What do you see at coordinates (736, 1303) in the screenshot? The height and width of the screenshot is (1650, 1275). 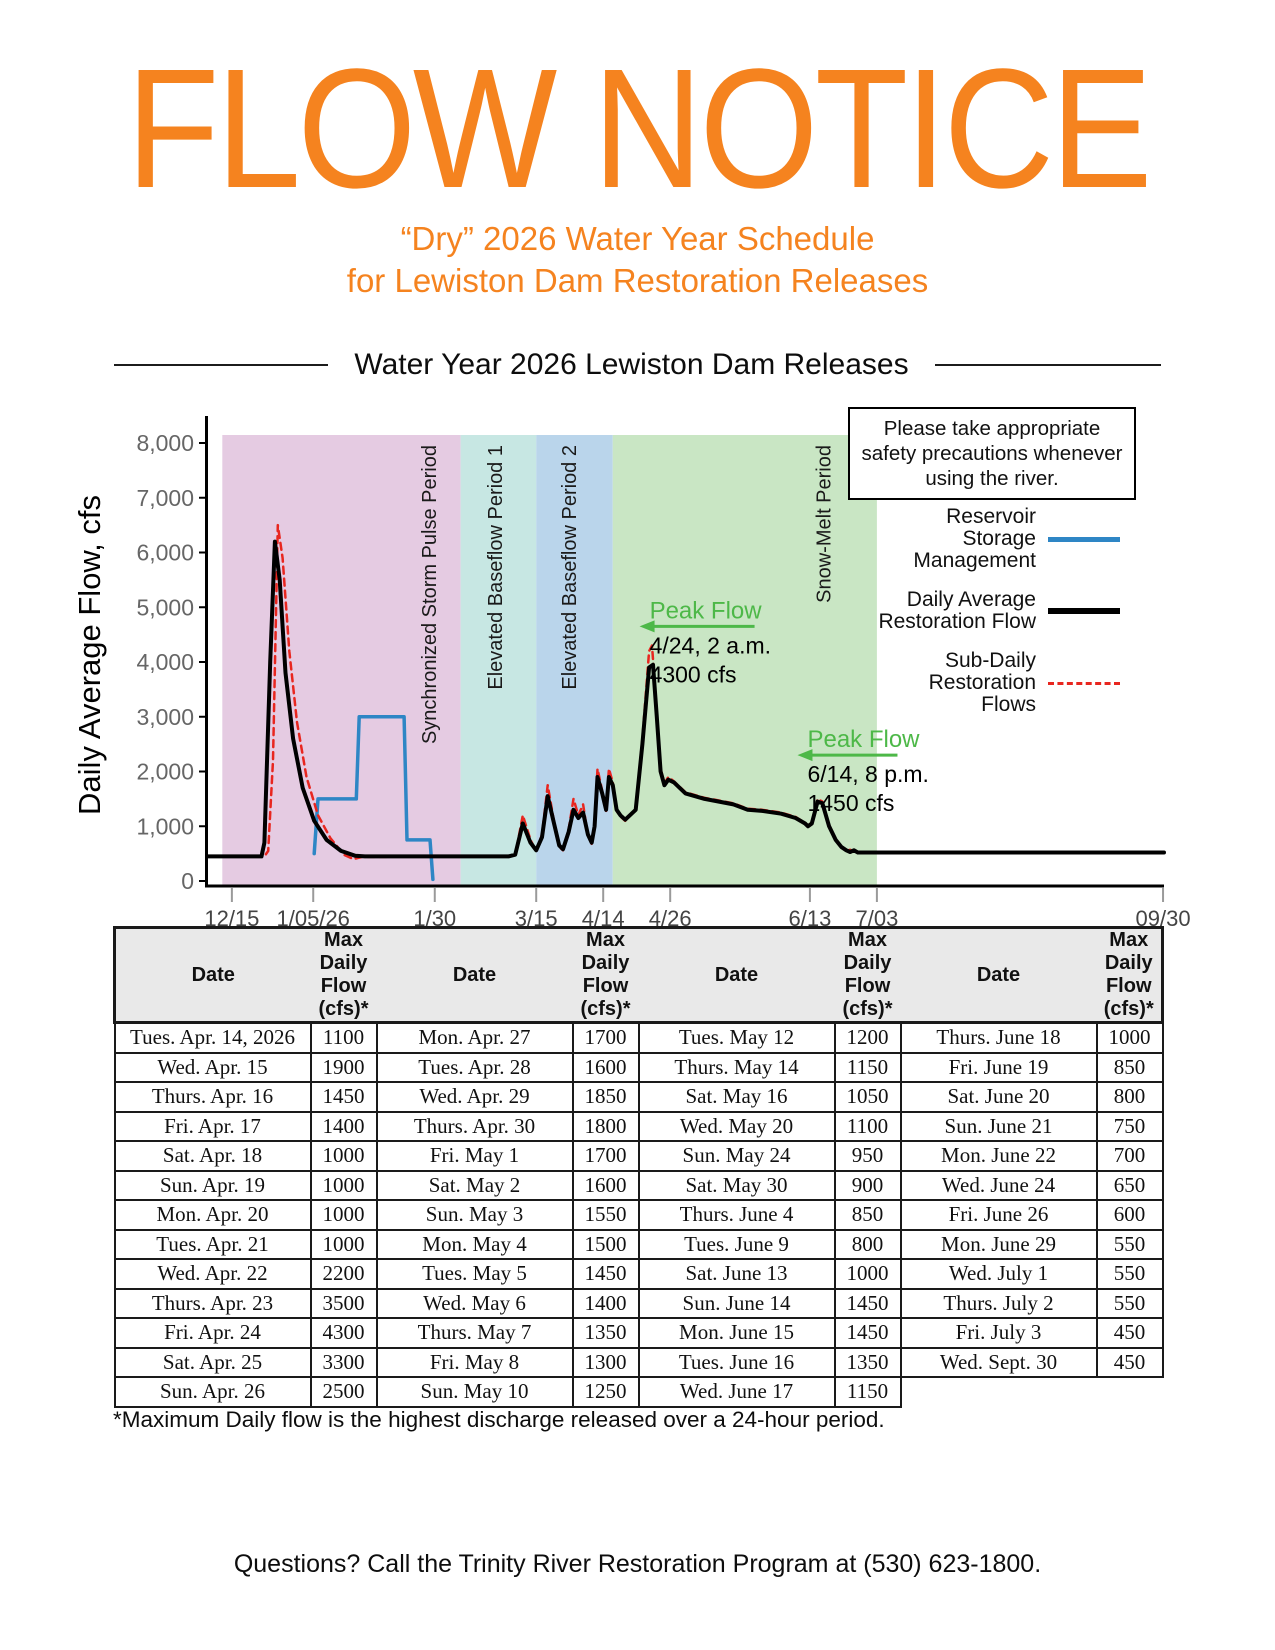 I see `table-cell-date: Sun. June 14` at bounding box center [736, 1303].